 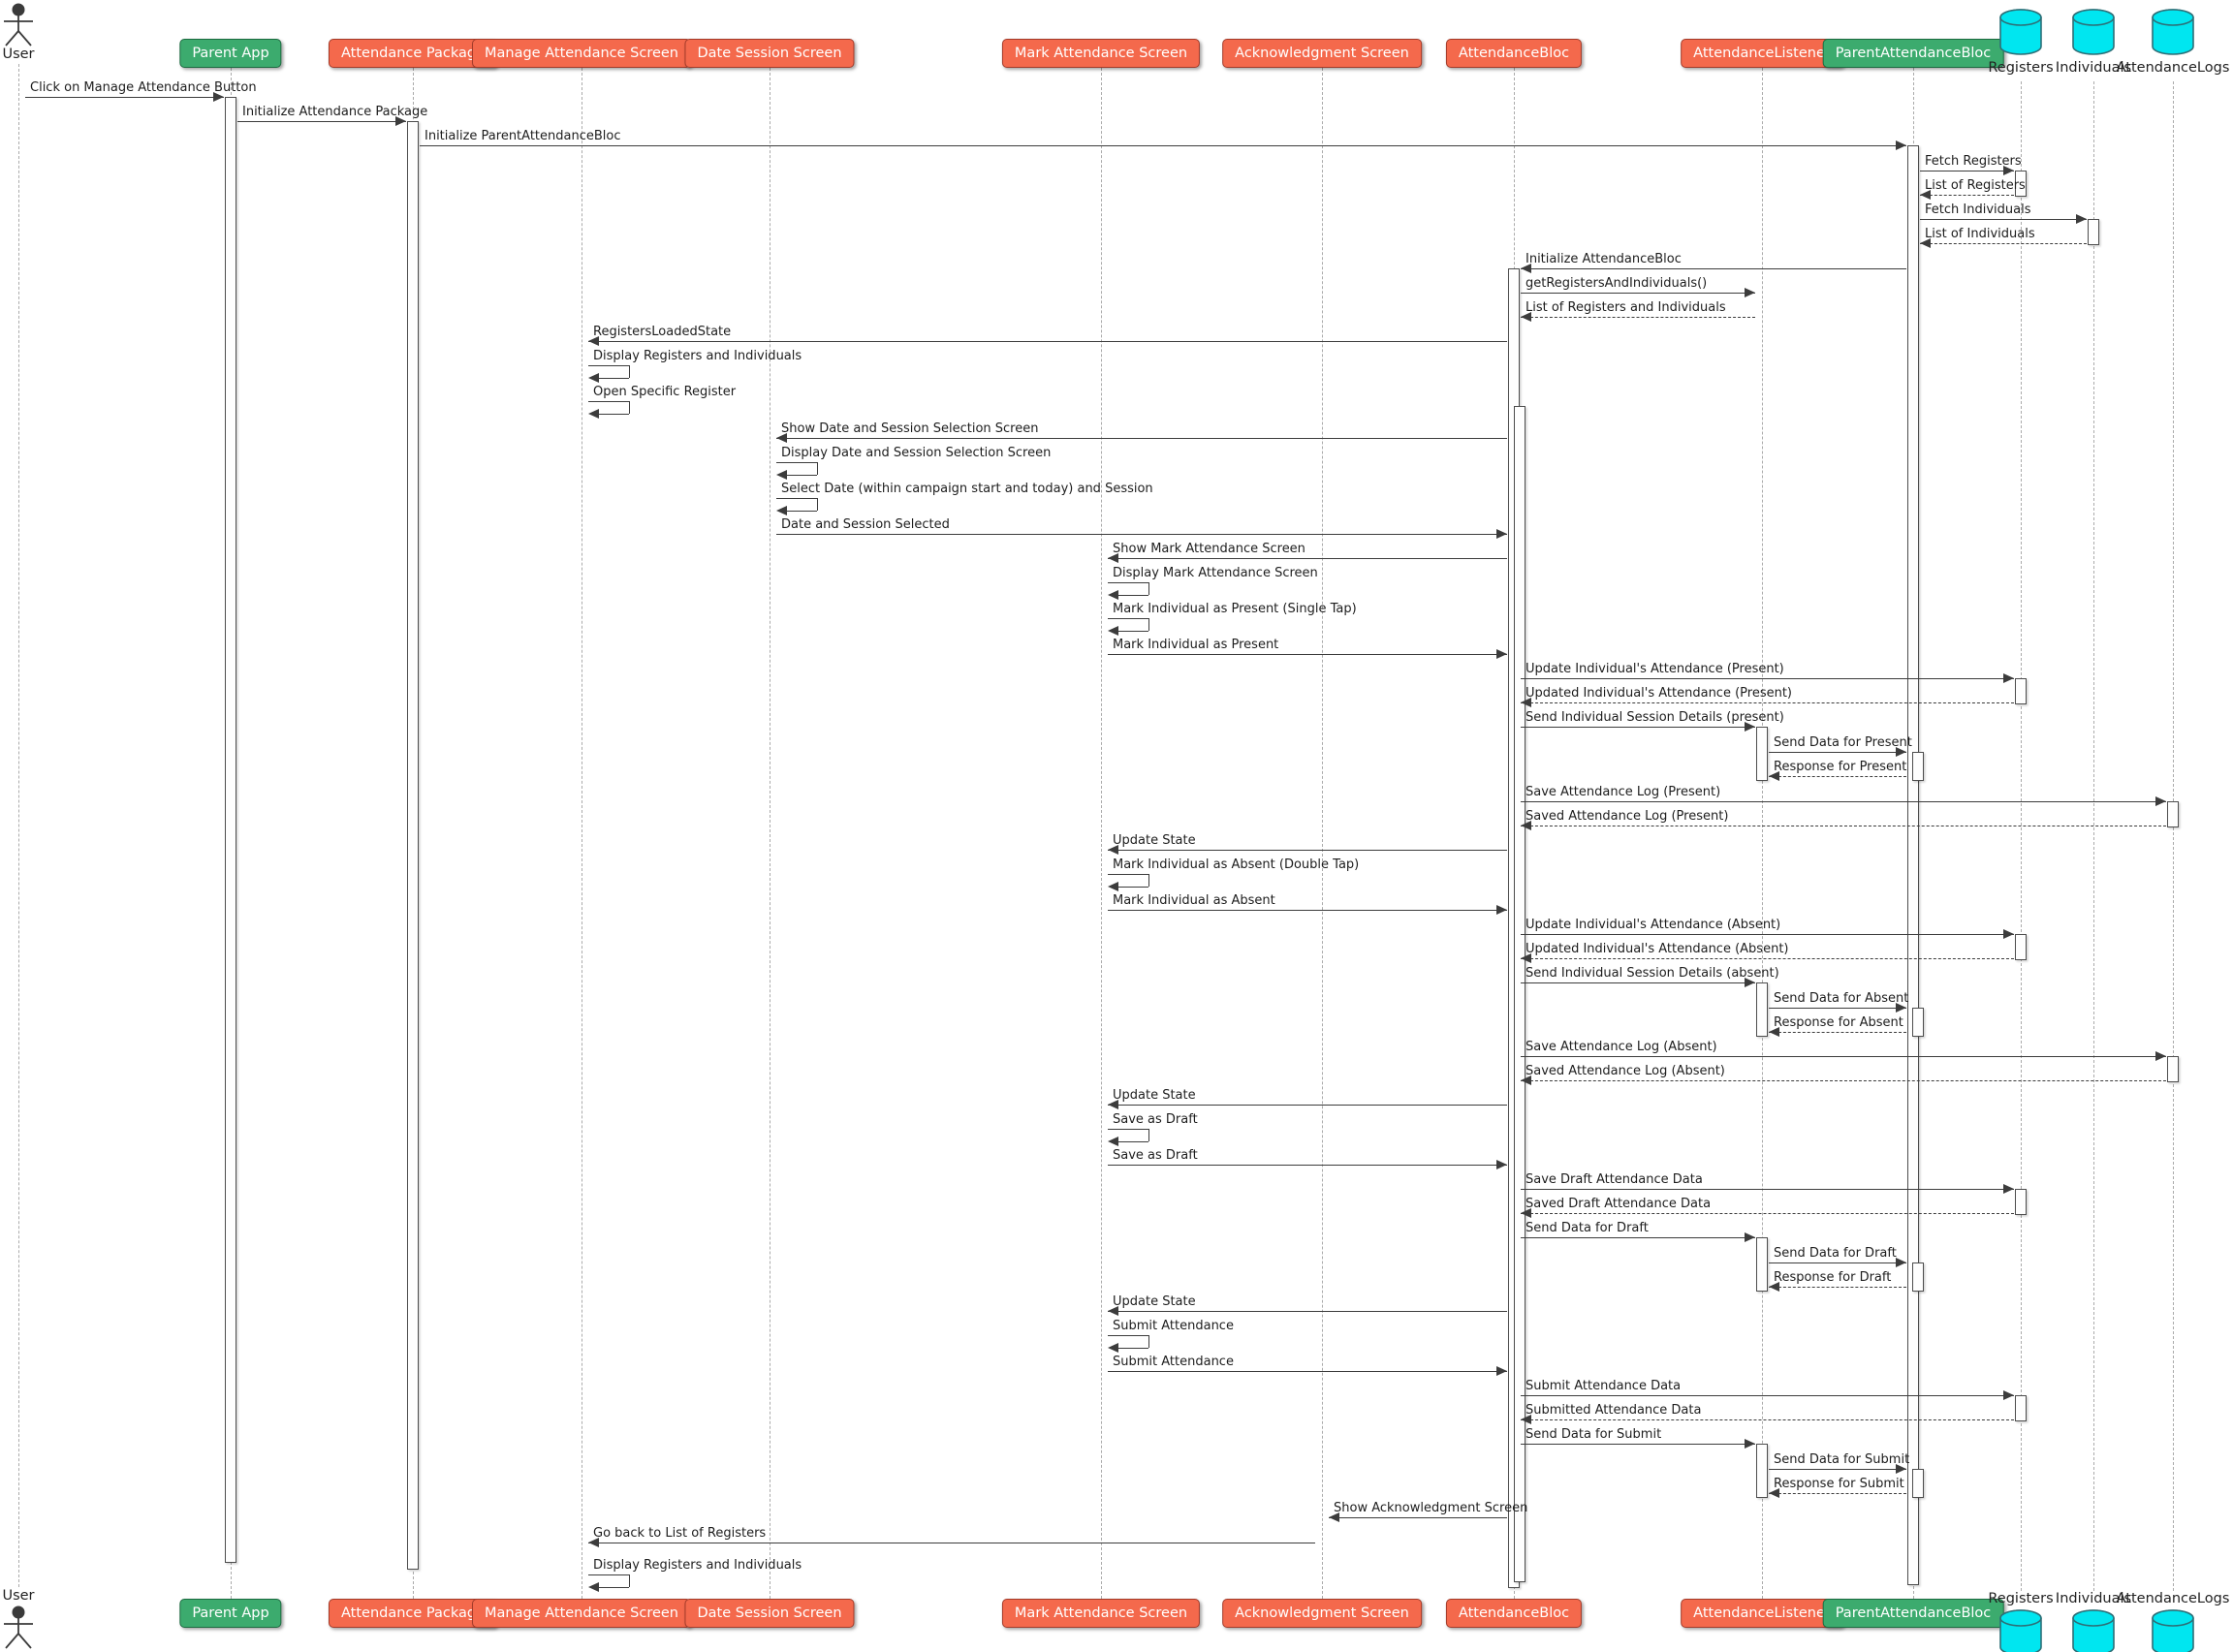 I want to click on participant-label-user-bottom: User, so click(x=18, y=1596).